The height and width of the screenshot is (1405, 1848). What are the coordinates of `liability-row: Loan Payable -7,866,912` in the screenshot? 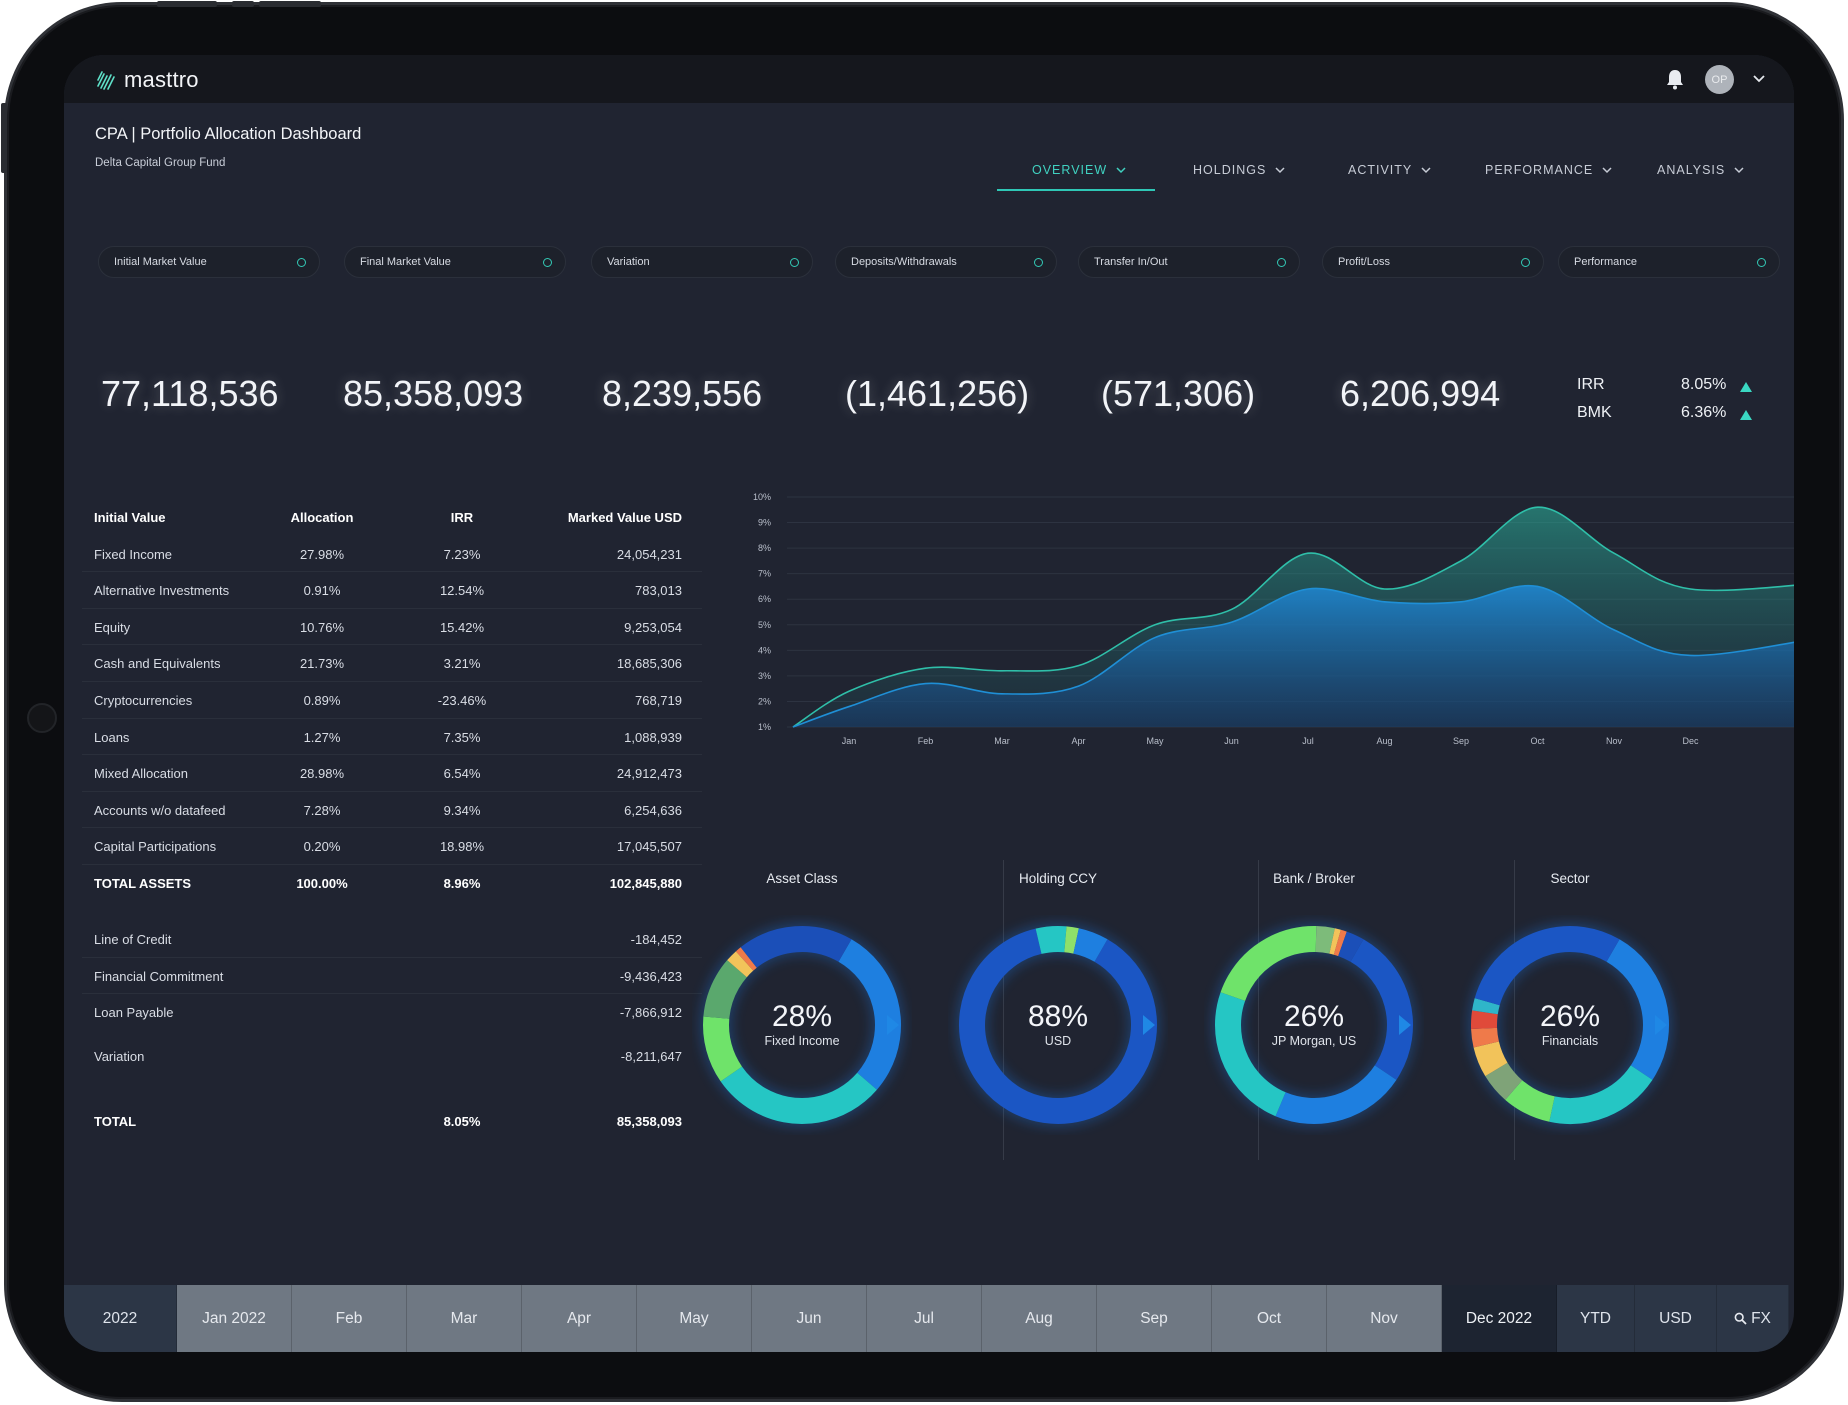 It's located at (392, 1012).